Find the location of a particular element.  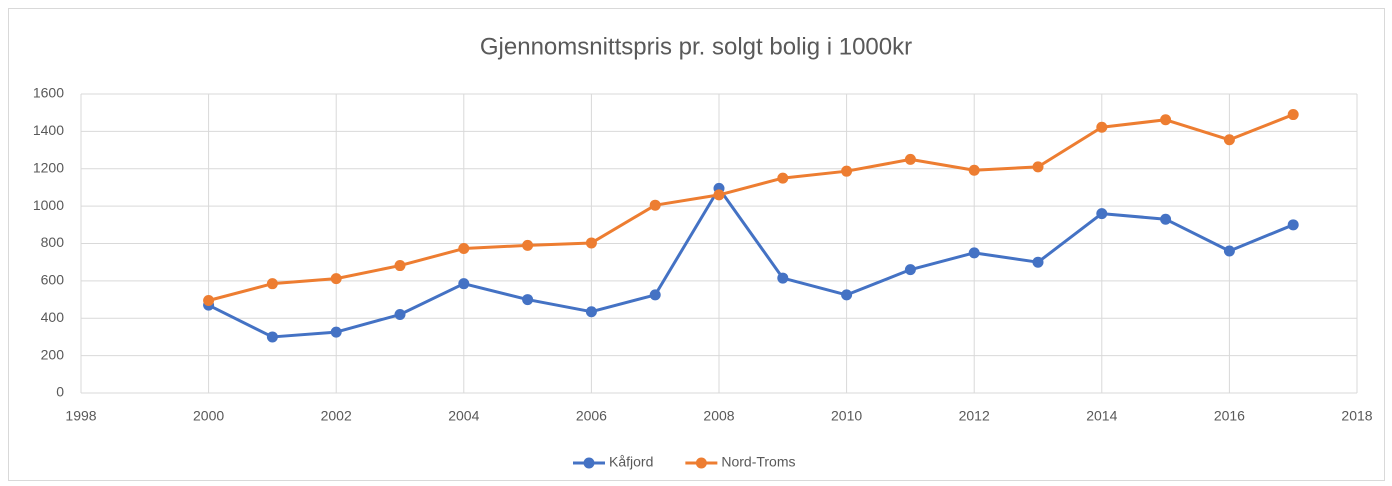

y-tick-label: 1000 is located at coordinates (48, 205).